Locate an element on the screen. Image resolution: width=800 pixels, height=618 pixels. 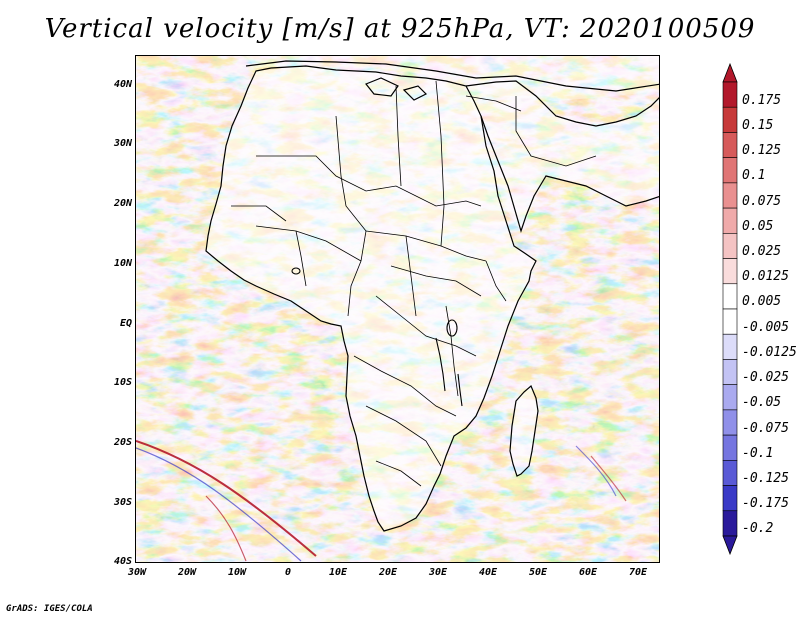
lon-label-0: 0 is located at coordinates (288, 572).